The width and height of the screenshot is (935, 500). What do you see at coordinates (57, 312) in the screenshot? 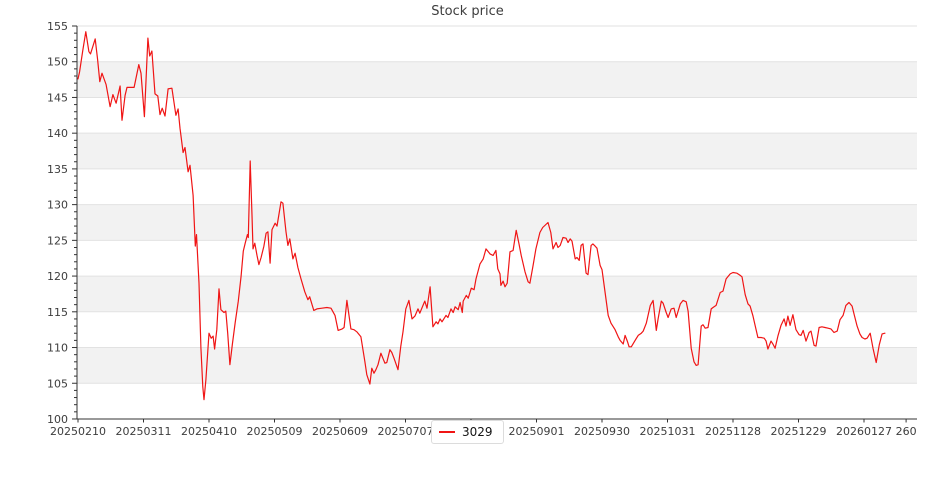
I see `y-tick-label-115: 115` at bounding box center [57, 312].